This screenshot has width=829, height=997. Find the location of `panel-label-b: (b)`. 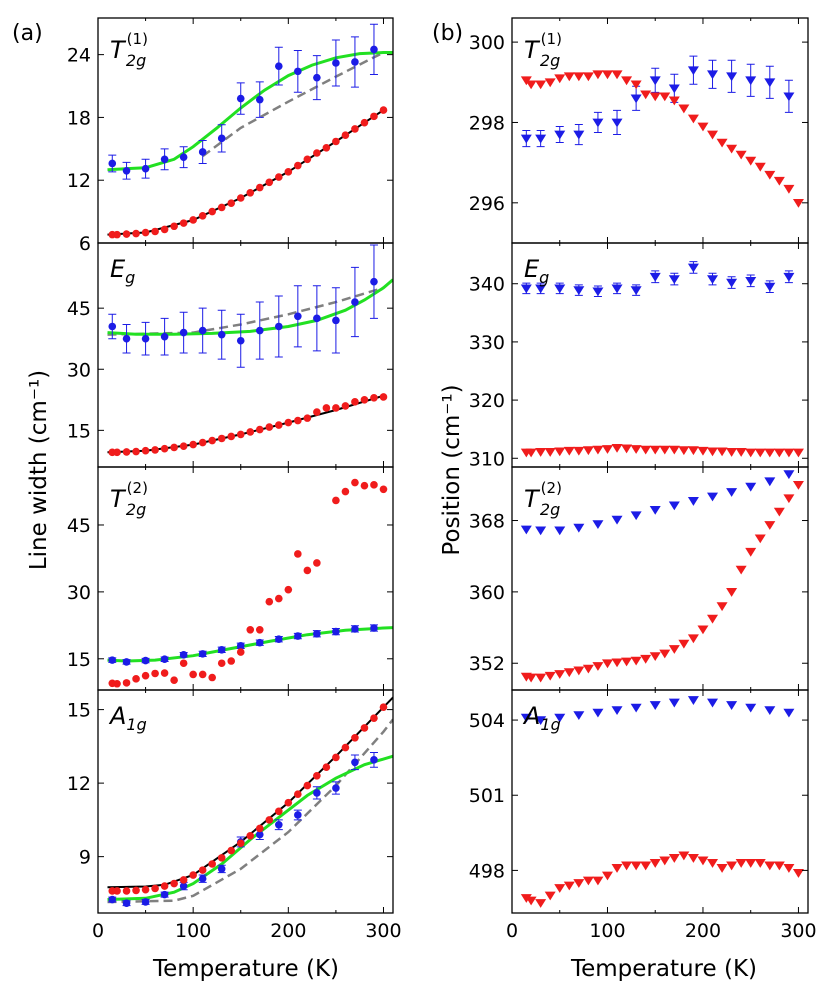

panel-label-b: (b) is located at coordinates (447, 33).